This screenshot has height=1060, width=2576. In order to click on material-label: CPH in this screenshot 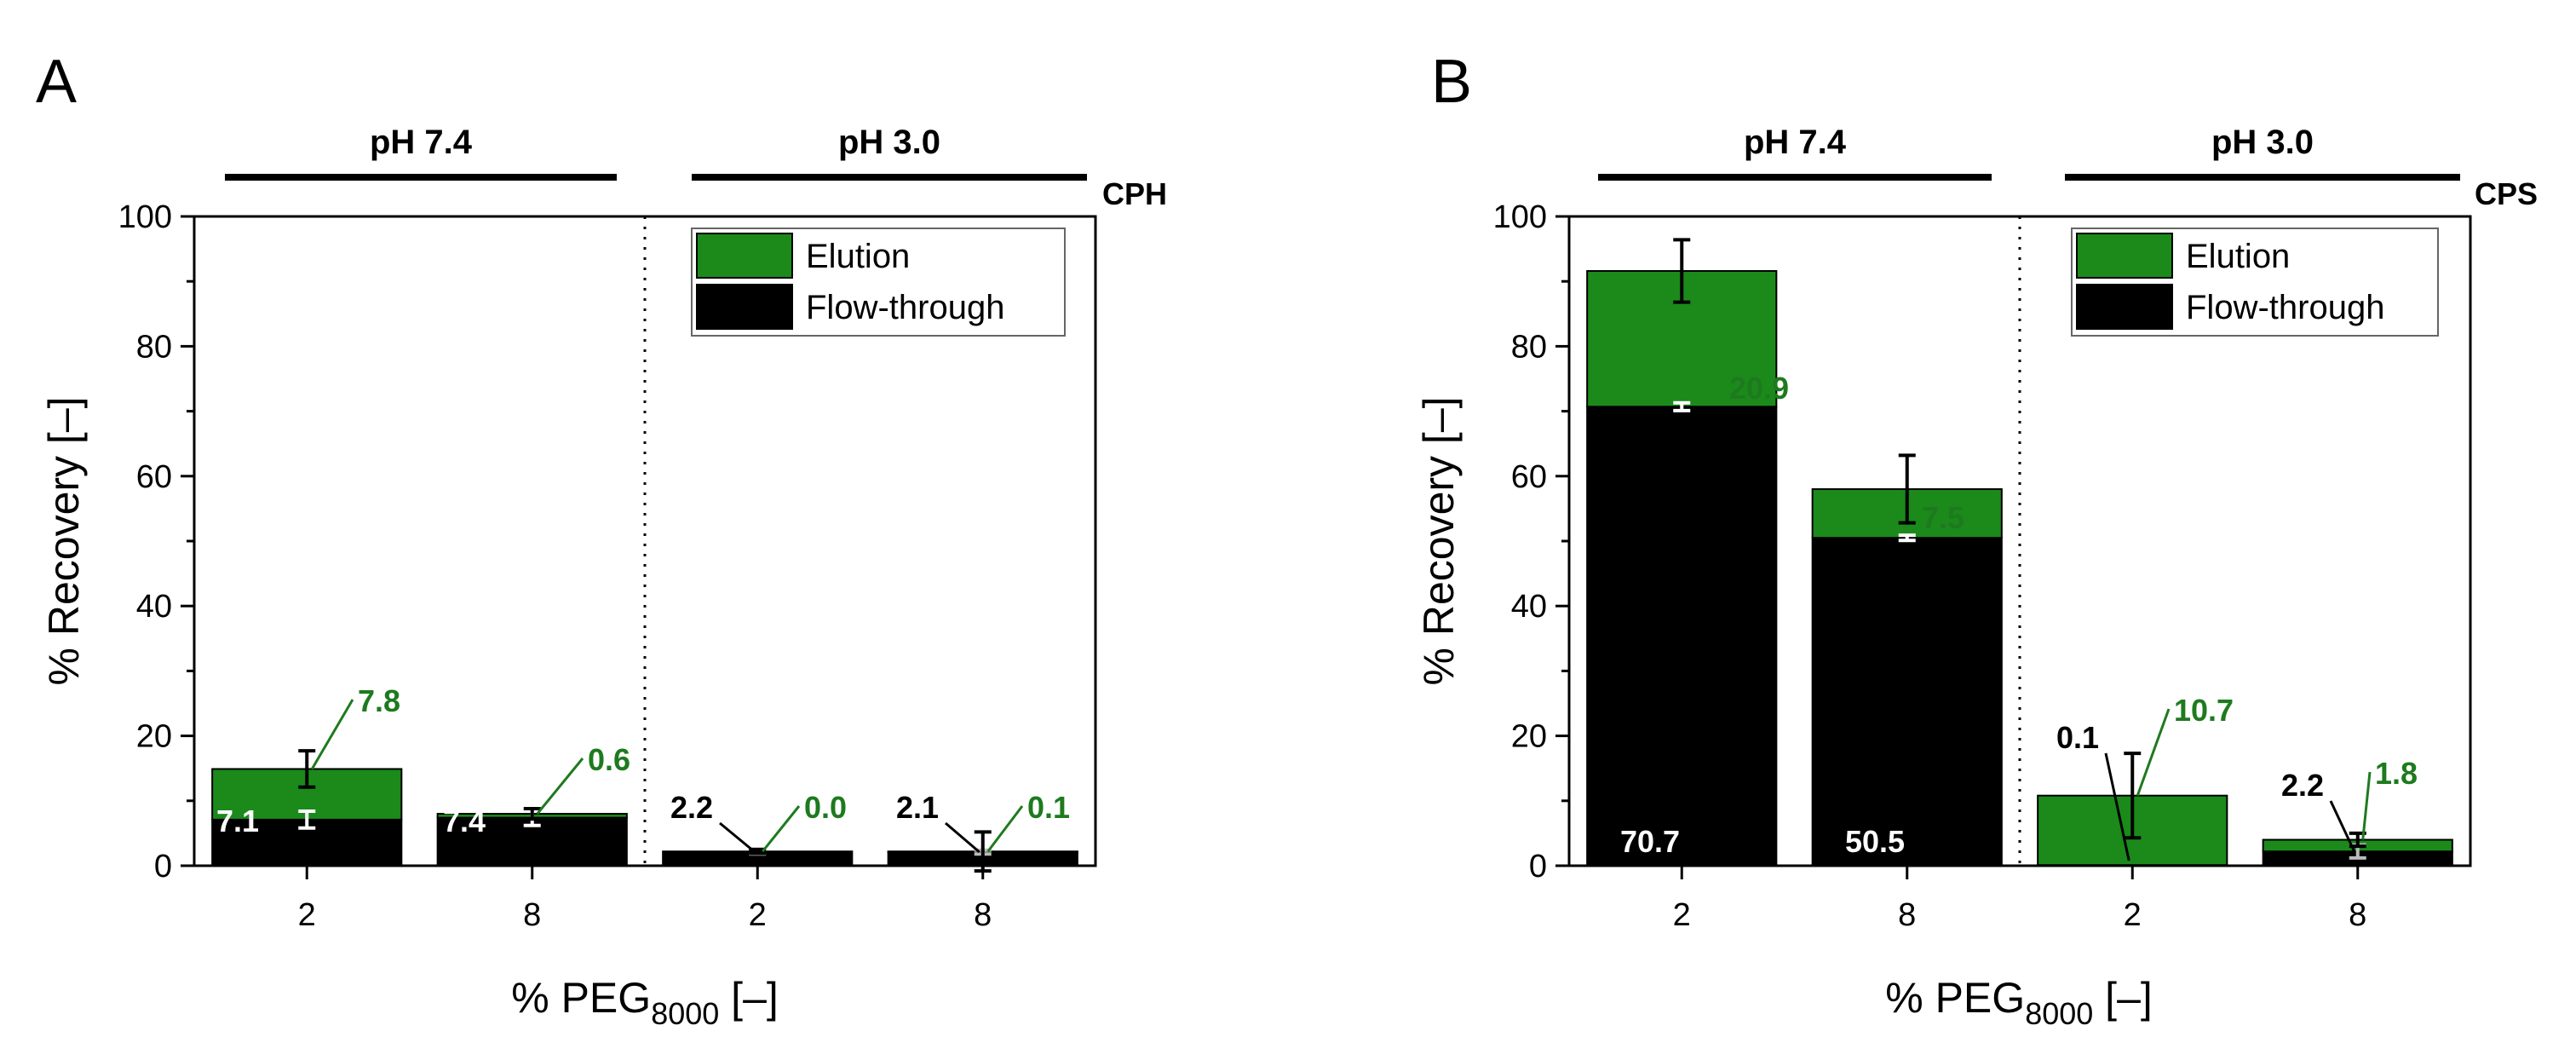, I will do `click(1134, 193)`.